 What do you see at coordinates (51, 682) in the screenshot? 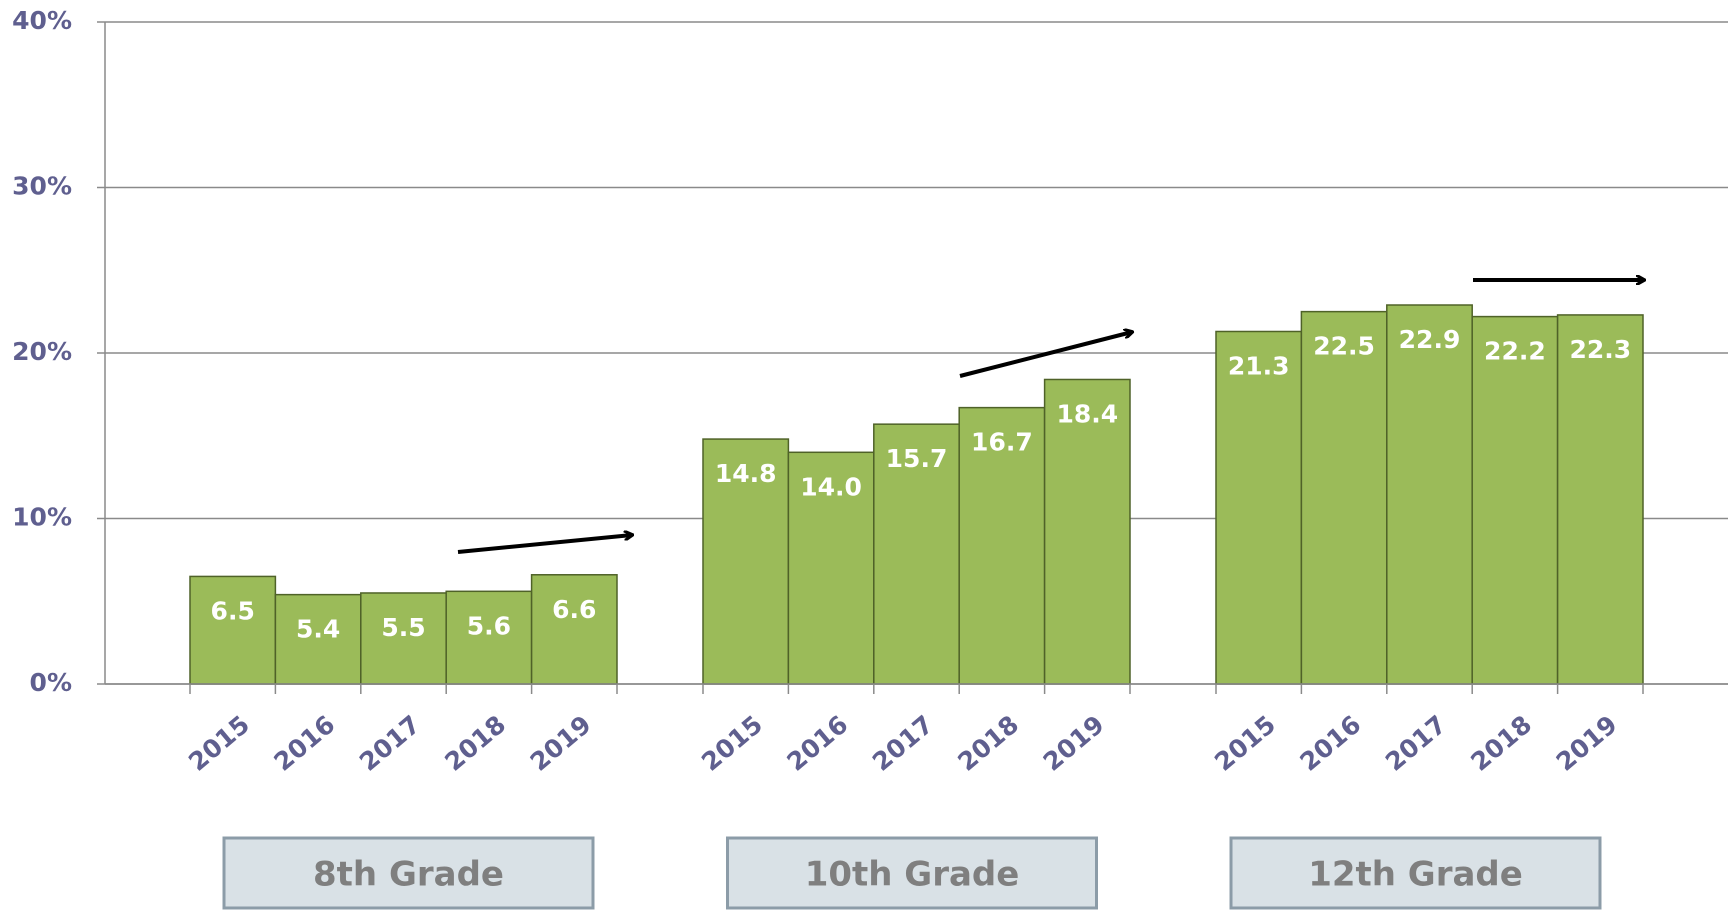
I see `y-tick-label: 0%` at bounding box center [51, 682].